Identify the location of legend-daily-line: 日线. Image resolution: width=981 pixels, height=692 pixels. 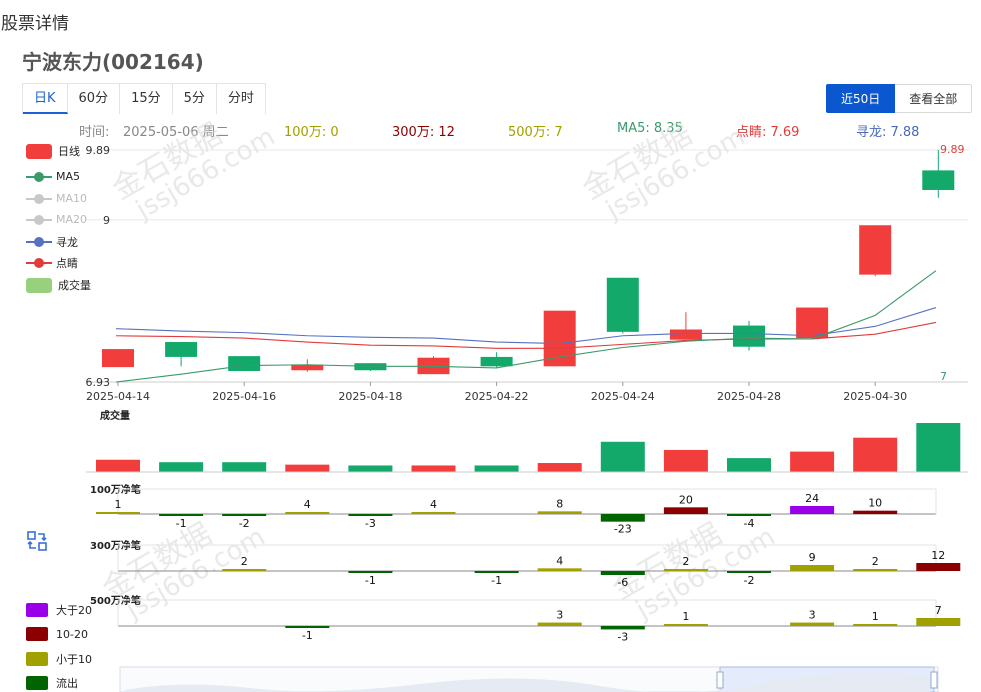
(53, 151).